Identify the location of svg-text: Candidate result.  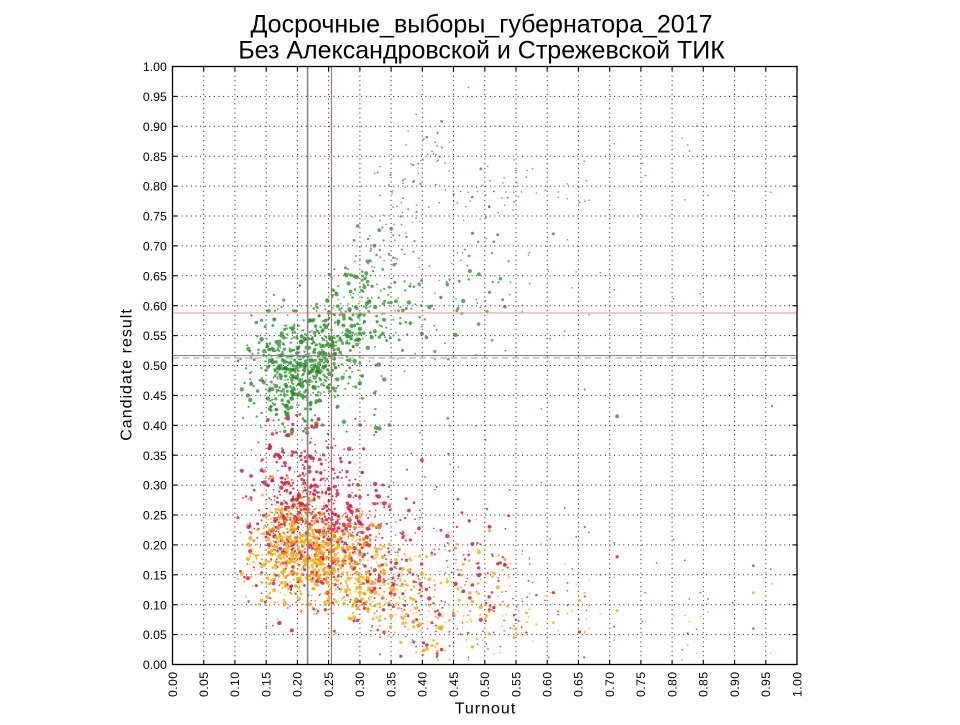
(127, 374).